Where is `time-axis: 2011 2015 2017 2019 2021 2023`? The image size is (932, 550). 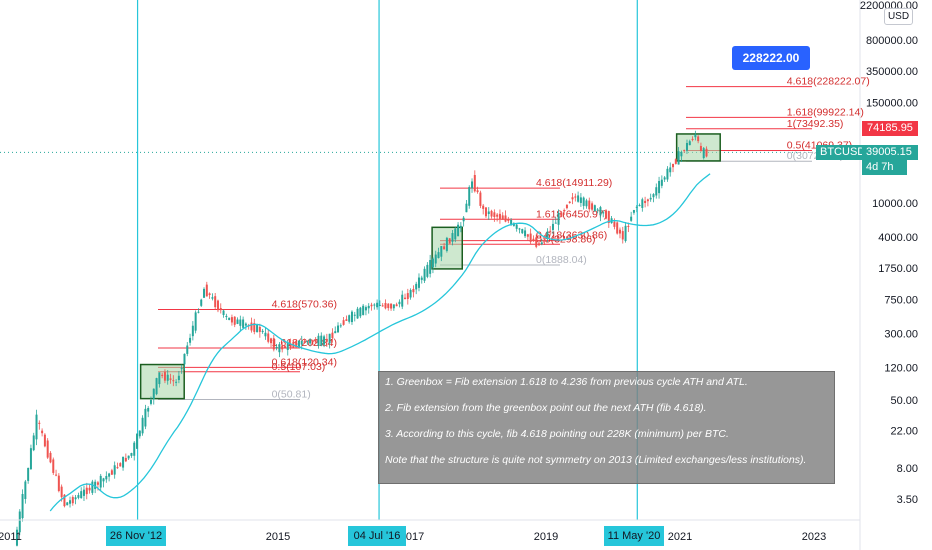
time-axis: 2011 2015 2017 2019 2021 2023 is located at coordinates (430, 531).